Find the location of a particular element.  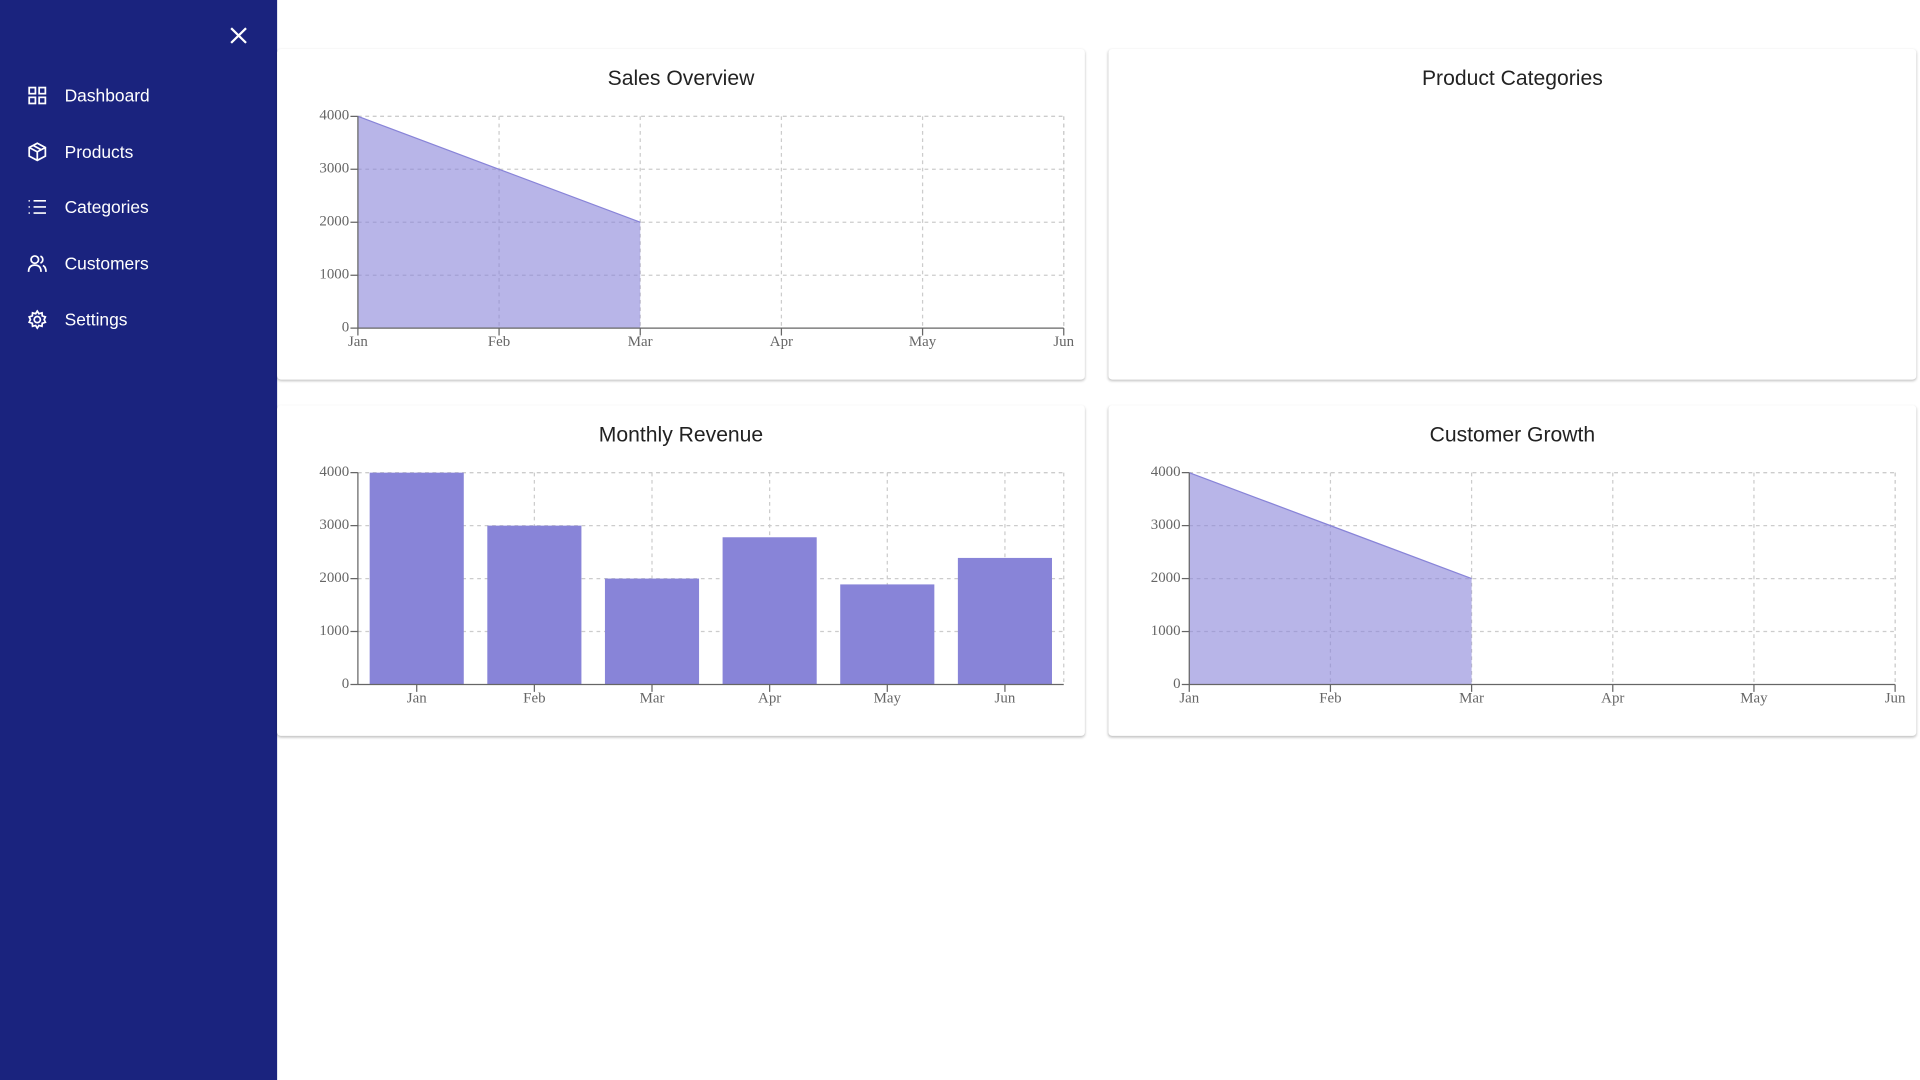

nav-label: Products is located at coordinates (99, 152).